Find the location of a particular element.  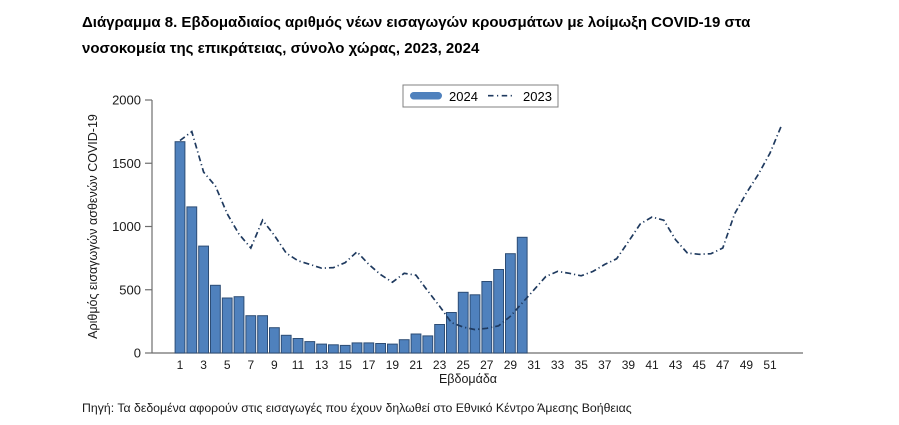

x-tick-label-33: 33 is located at coordinates (558, 365).